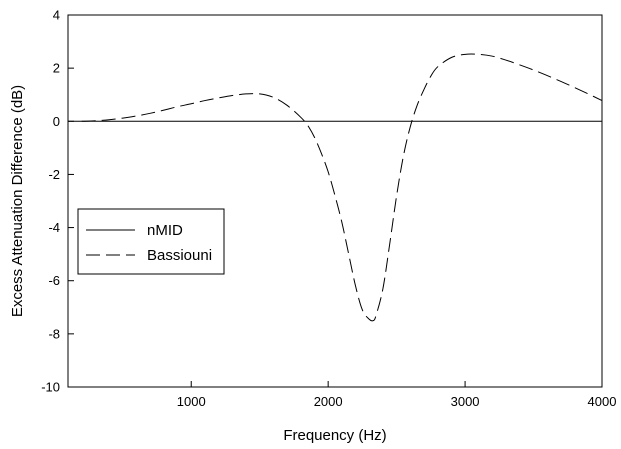 Image resolution: width=621 pixels, height=449 pixels. Describe the element at coordinates (56, 15) in the screenshot. I see `y-tick-label: 4` at that location.